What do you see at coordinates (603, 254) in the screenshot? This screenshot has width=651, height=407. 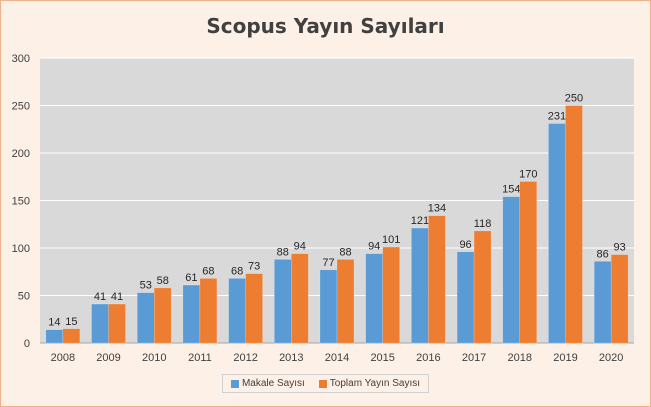 I see `data-label-series-0: 86` at bounding box center [603, 254].